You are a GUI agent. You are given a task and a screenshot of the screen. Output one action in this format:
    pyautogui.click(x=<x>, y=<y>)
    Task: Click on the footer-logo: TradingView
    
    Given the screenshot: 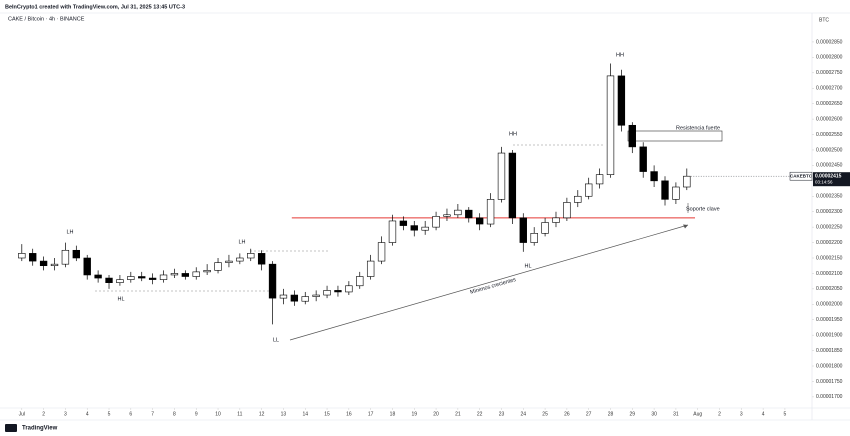 What is the action you would take?
    pyautogui.click(x=40, y=429)
    